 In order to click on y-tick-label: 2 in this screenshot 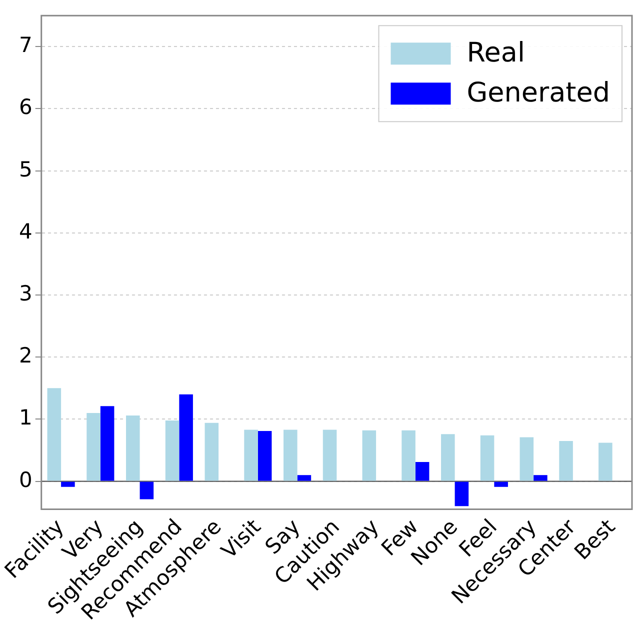, I will do `click(25, 356)`.